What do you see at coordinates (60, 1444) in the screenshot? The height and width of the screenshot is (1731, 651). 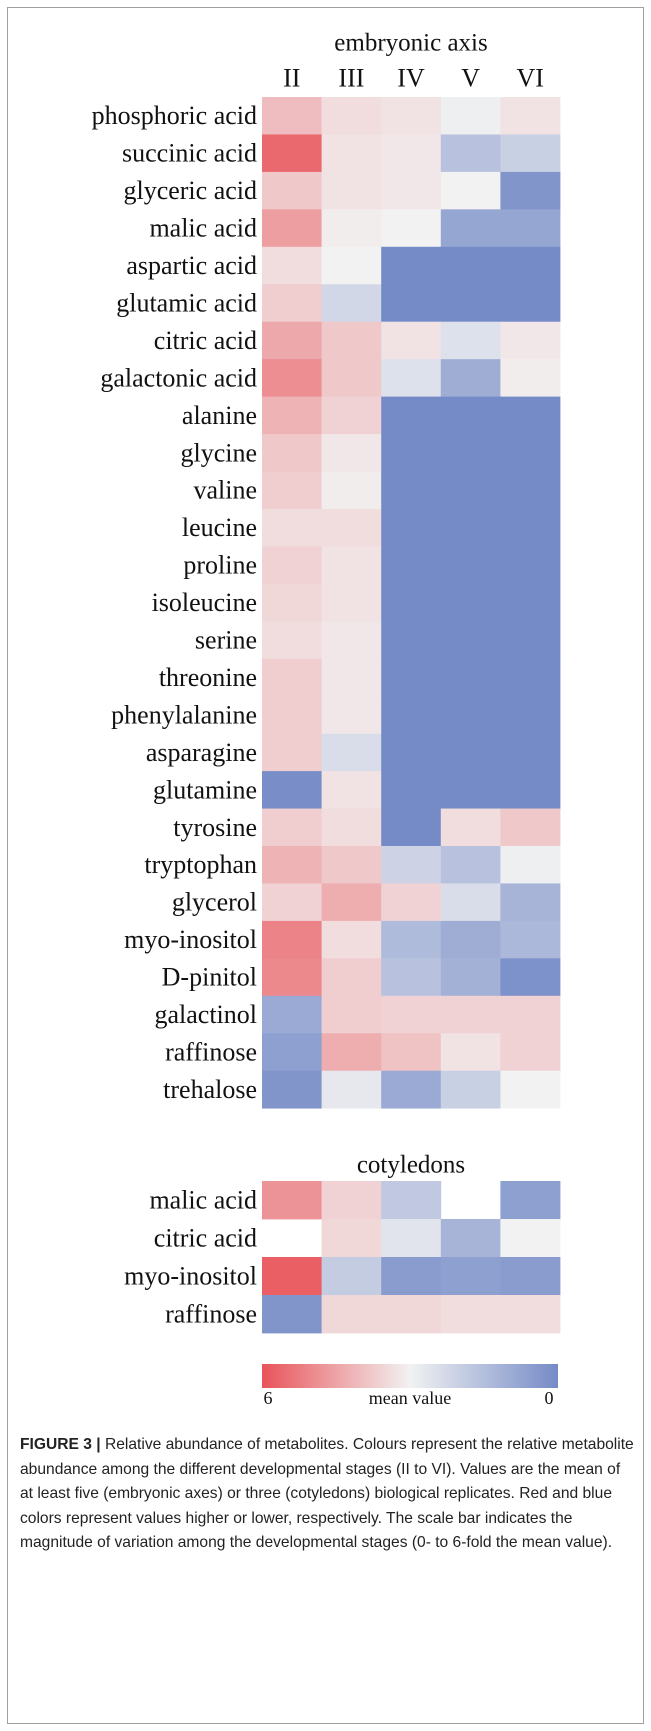 I see `caption-label: FIGURE 3 |` at bounding box center [60, 1444].